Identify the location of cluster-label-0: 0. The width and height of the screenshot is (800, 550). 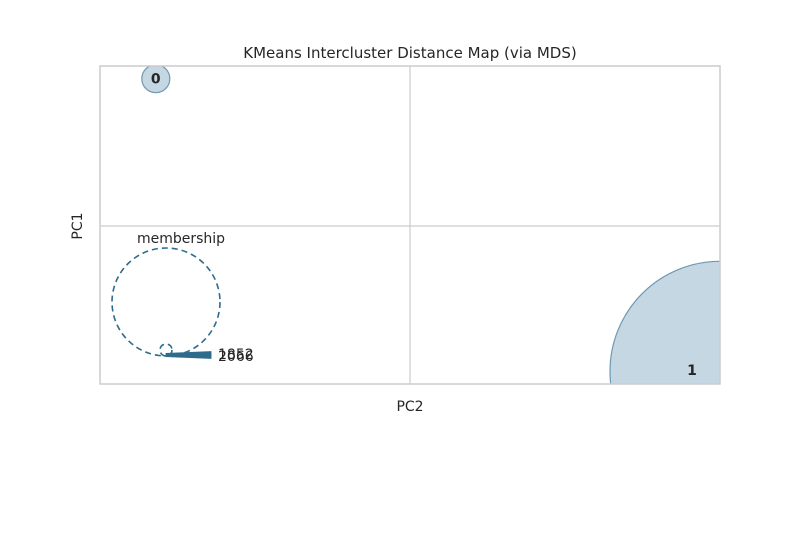
(156, 80).